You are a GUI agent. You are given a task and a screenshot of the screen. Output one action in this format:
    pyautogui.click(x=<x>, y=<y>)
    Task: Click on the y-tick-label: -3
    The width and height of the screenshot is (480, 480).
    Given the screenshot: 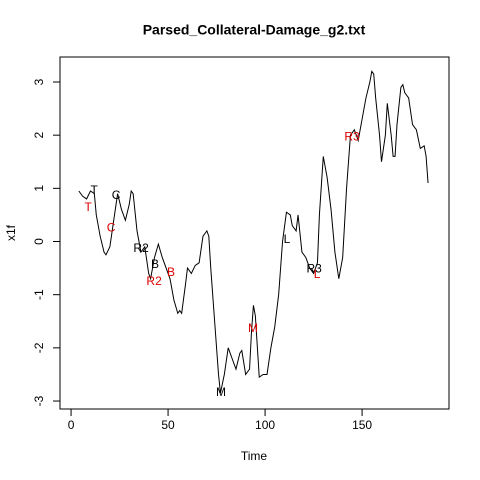 What is the action you would take?
    pyautogui.click(x=39, y=400)
    